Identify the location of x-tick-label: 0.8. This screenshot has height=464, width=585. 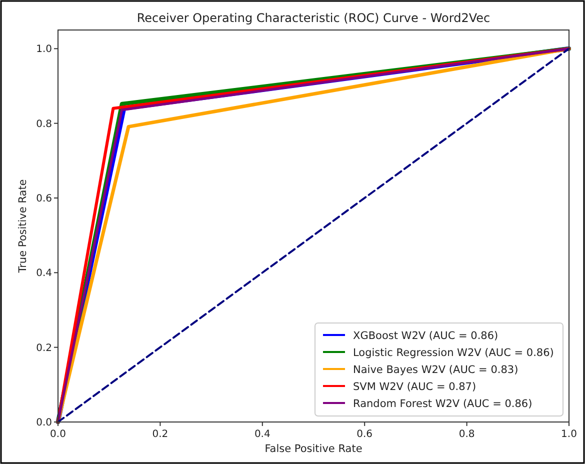
(466, 434).